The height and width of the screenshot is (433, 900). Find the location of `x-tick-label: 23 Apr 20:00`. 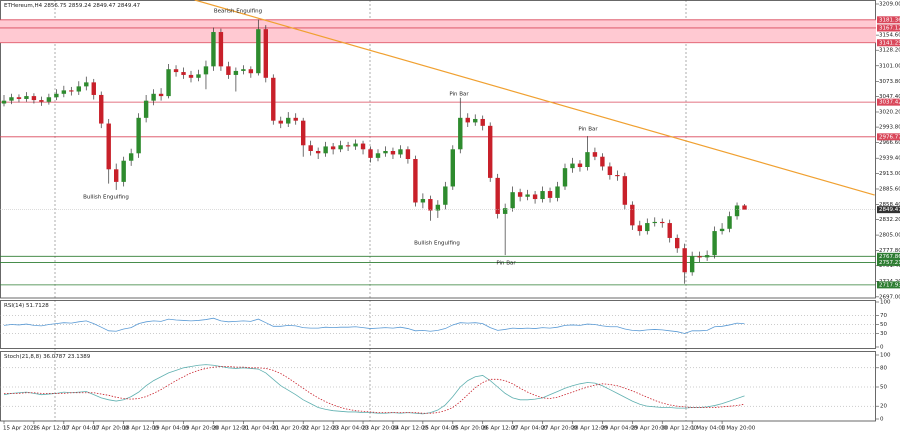

x-tick-label: 23 Apr 20:00 is located at coordinates (380, 429).